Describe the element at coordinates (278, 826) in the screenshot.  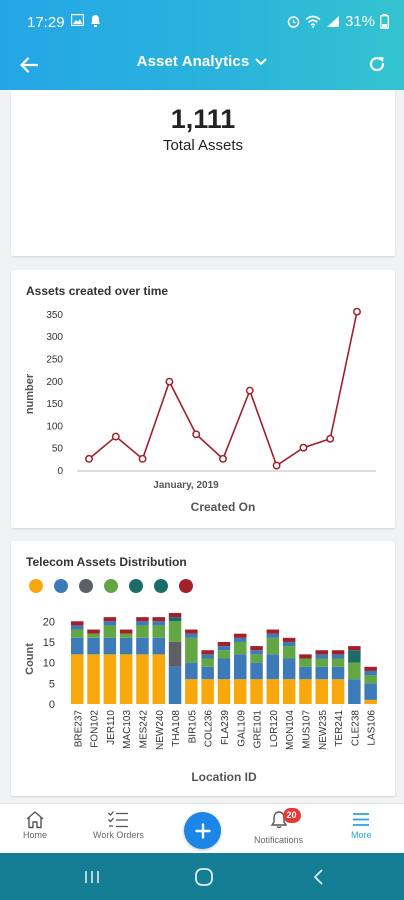
I see `nav-notifications: 20 Notifications` at that location.